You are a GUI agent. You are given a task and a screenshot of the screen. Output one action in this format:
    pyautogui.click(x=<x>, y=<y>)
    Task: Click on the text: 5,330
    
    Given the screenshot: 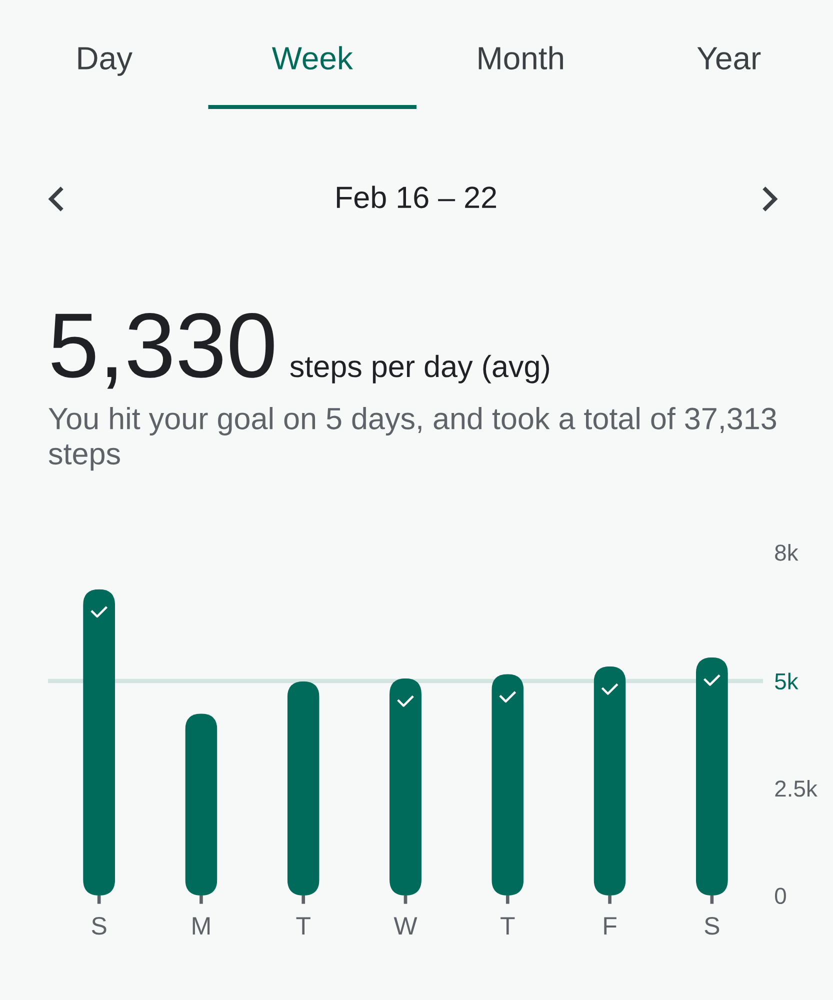 What is the action you would take?
    pyautogui.click(x=163, y=350)
    